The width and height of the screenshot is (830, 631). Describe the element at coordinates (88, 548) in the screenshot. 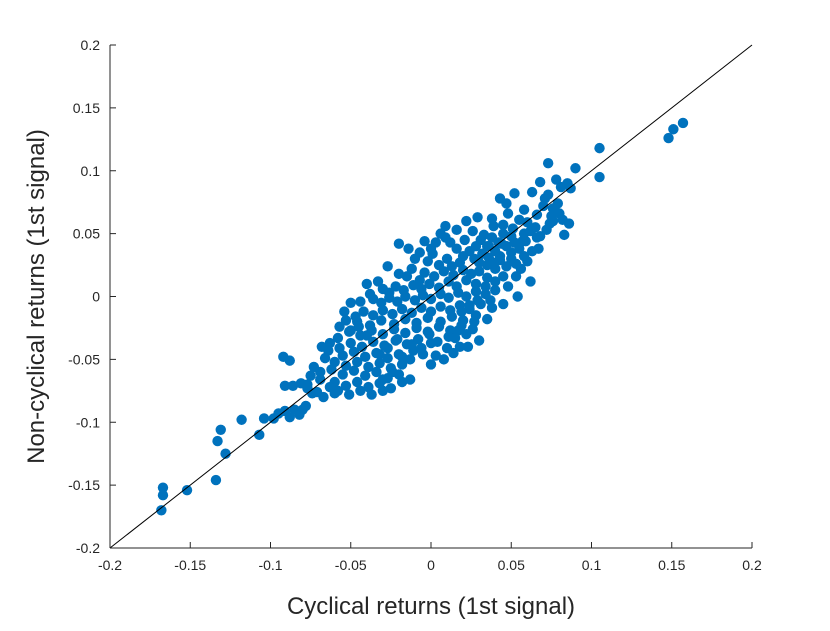

I see `y-tick-label: -0.2` at that location.